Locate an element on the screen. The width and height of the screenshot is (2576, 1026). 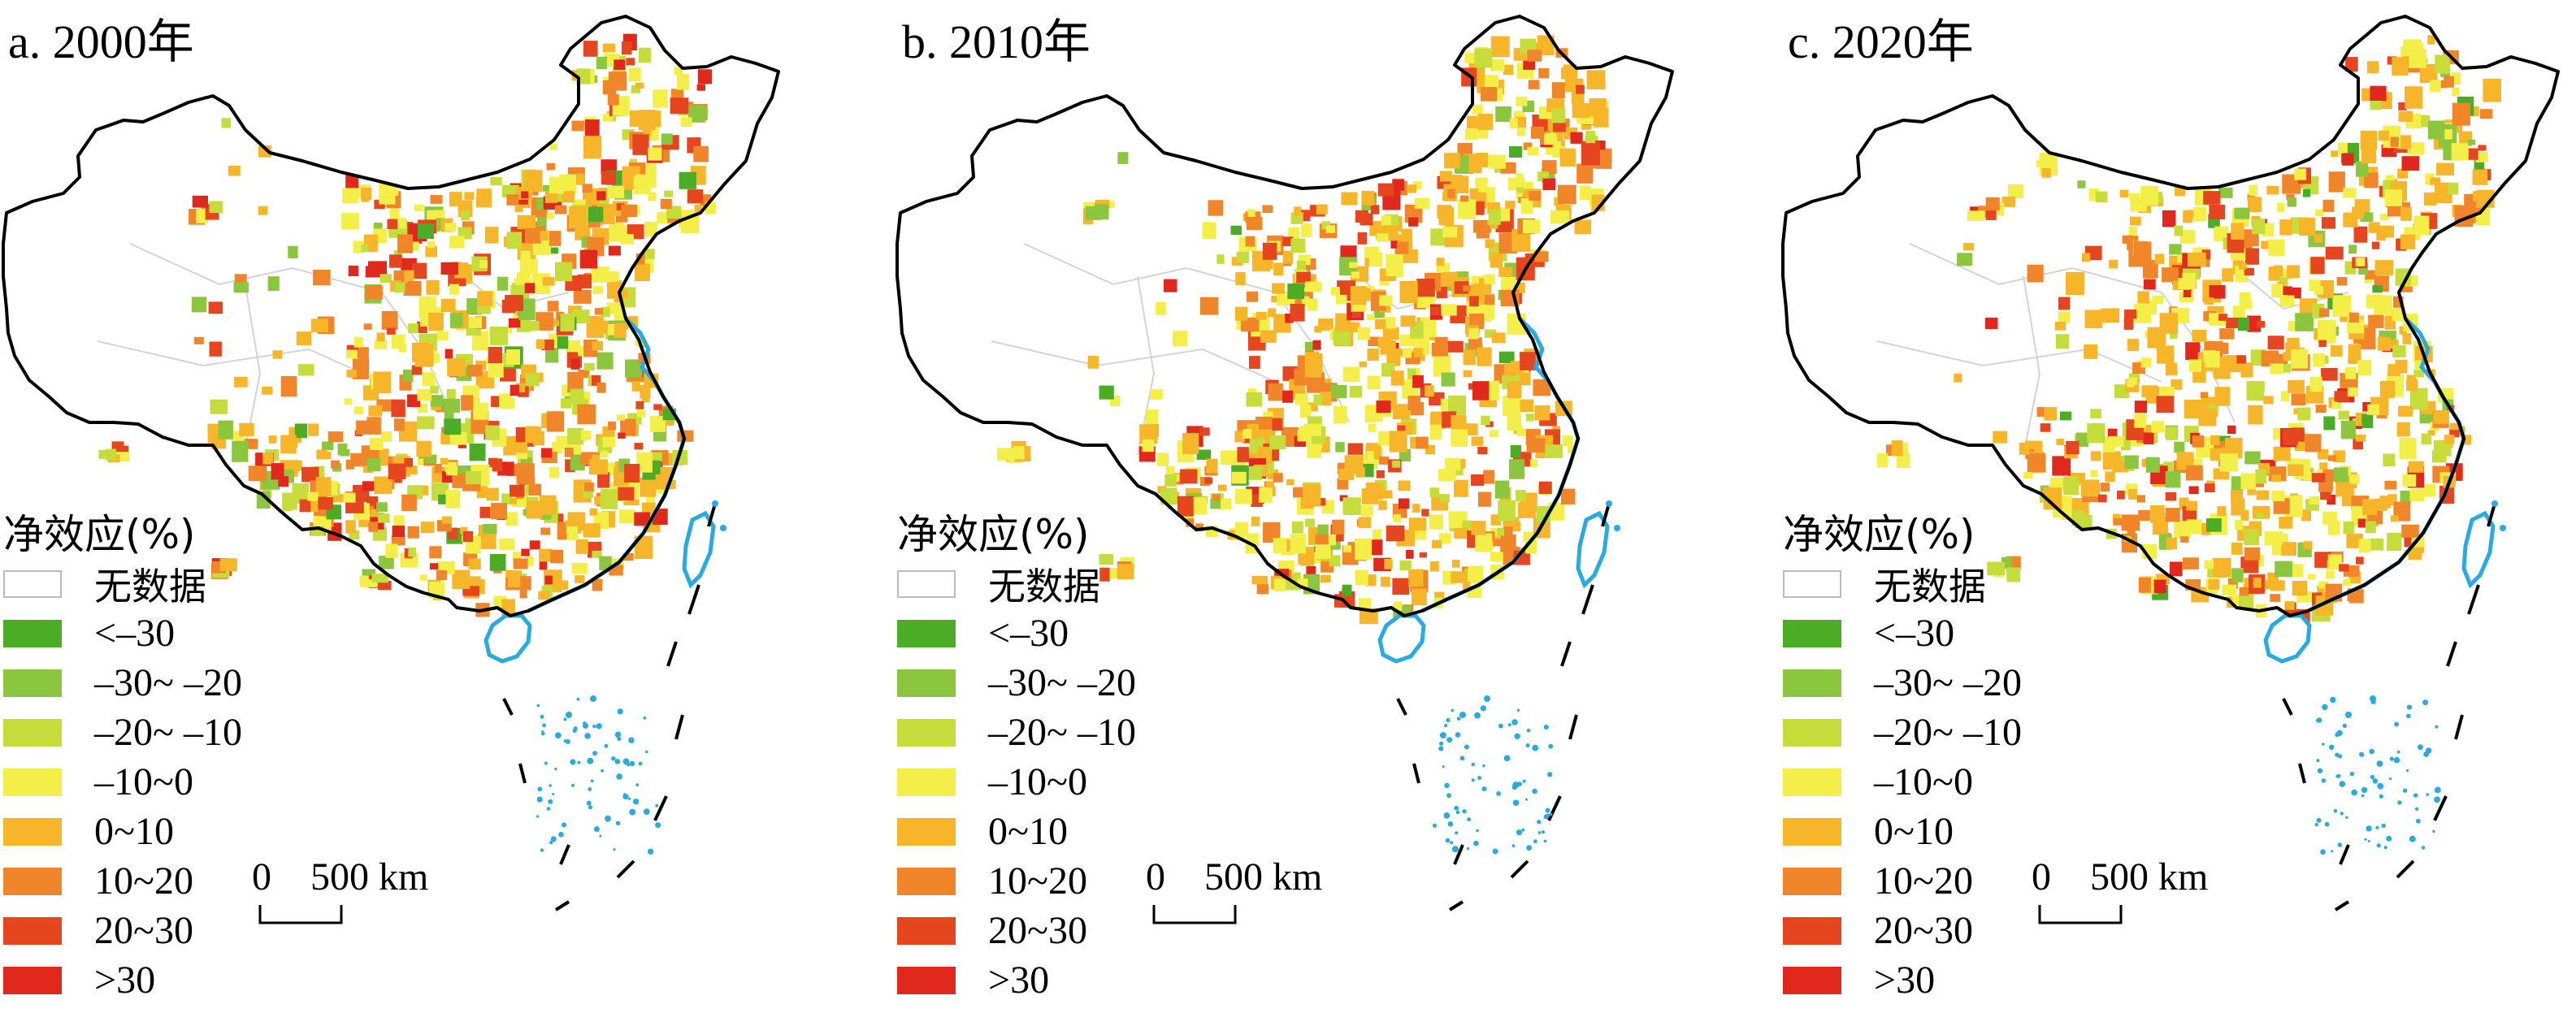
south-sea-inset is located at coordinates (614, 705).